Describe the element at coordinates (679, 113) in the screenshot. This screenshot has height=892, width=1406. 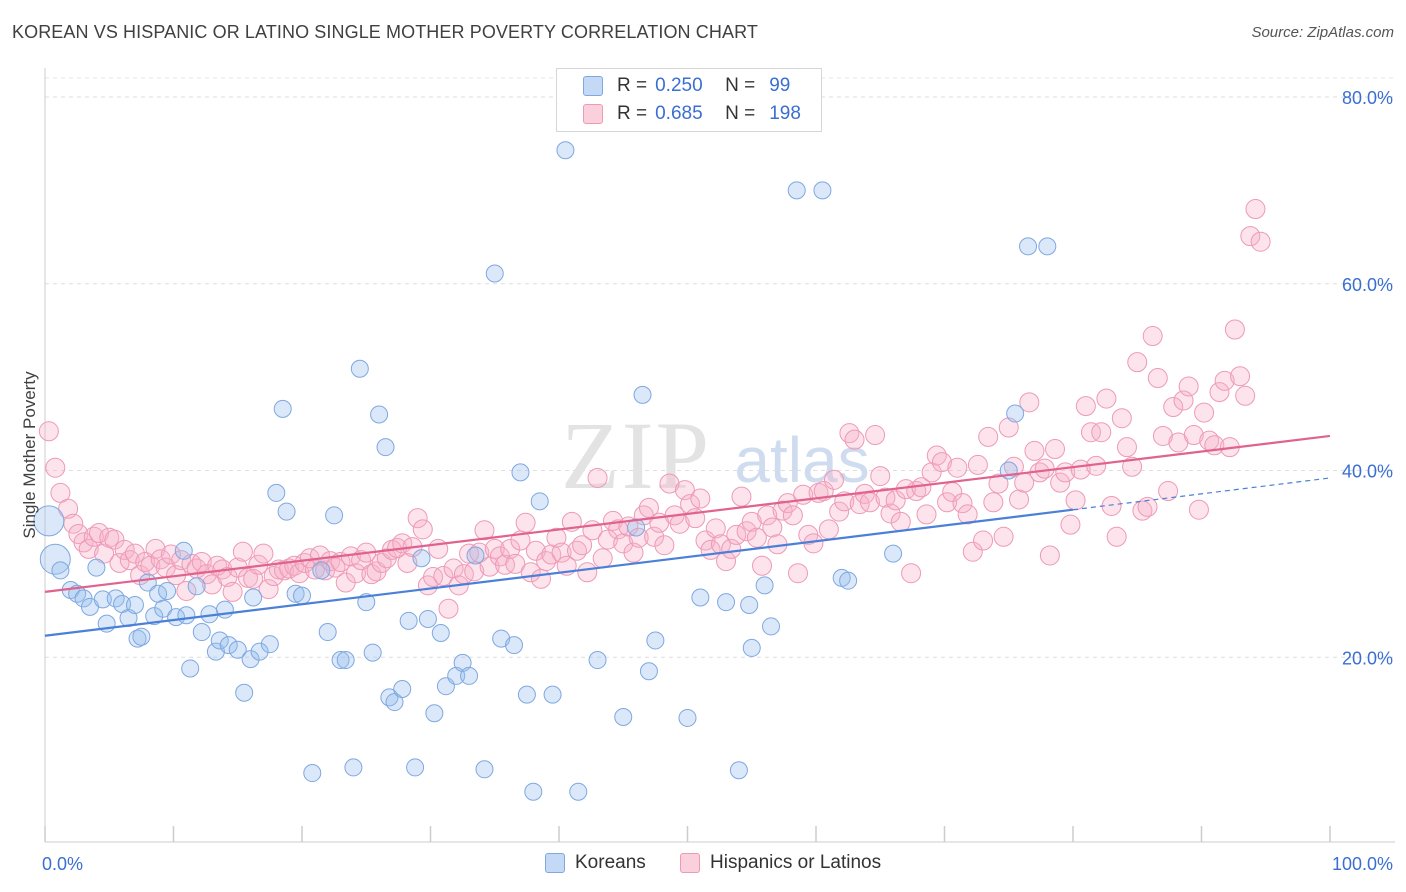
I see `legend-r-value: 0.685` at that location.